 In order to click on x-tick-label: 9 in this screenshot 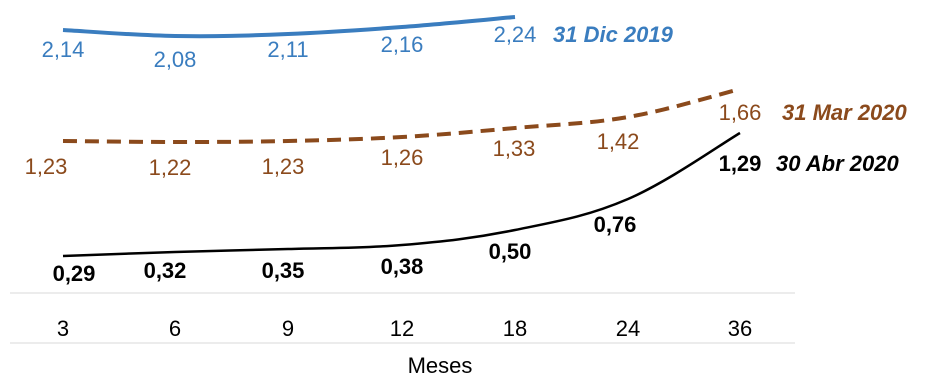, I will do `click(288, 328)`.